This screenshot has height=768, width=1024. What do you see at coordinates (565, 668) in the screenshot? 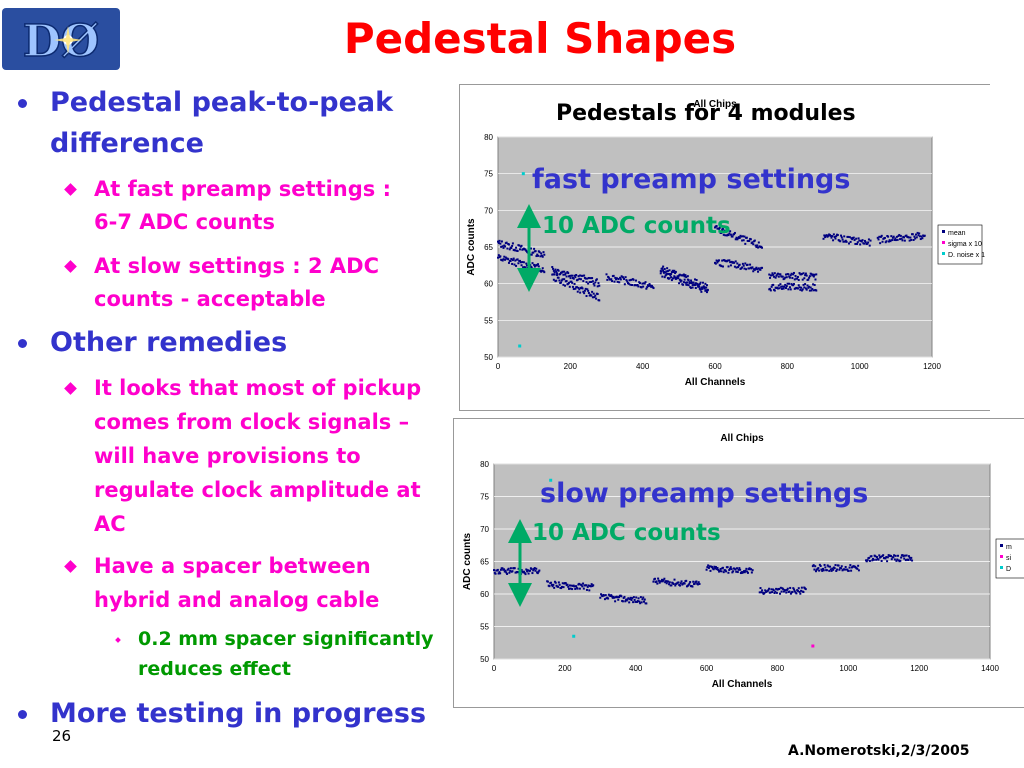
I see `x-tick-label: 200` at bounding box center [565, 668].